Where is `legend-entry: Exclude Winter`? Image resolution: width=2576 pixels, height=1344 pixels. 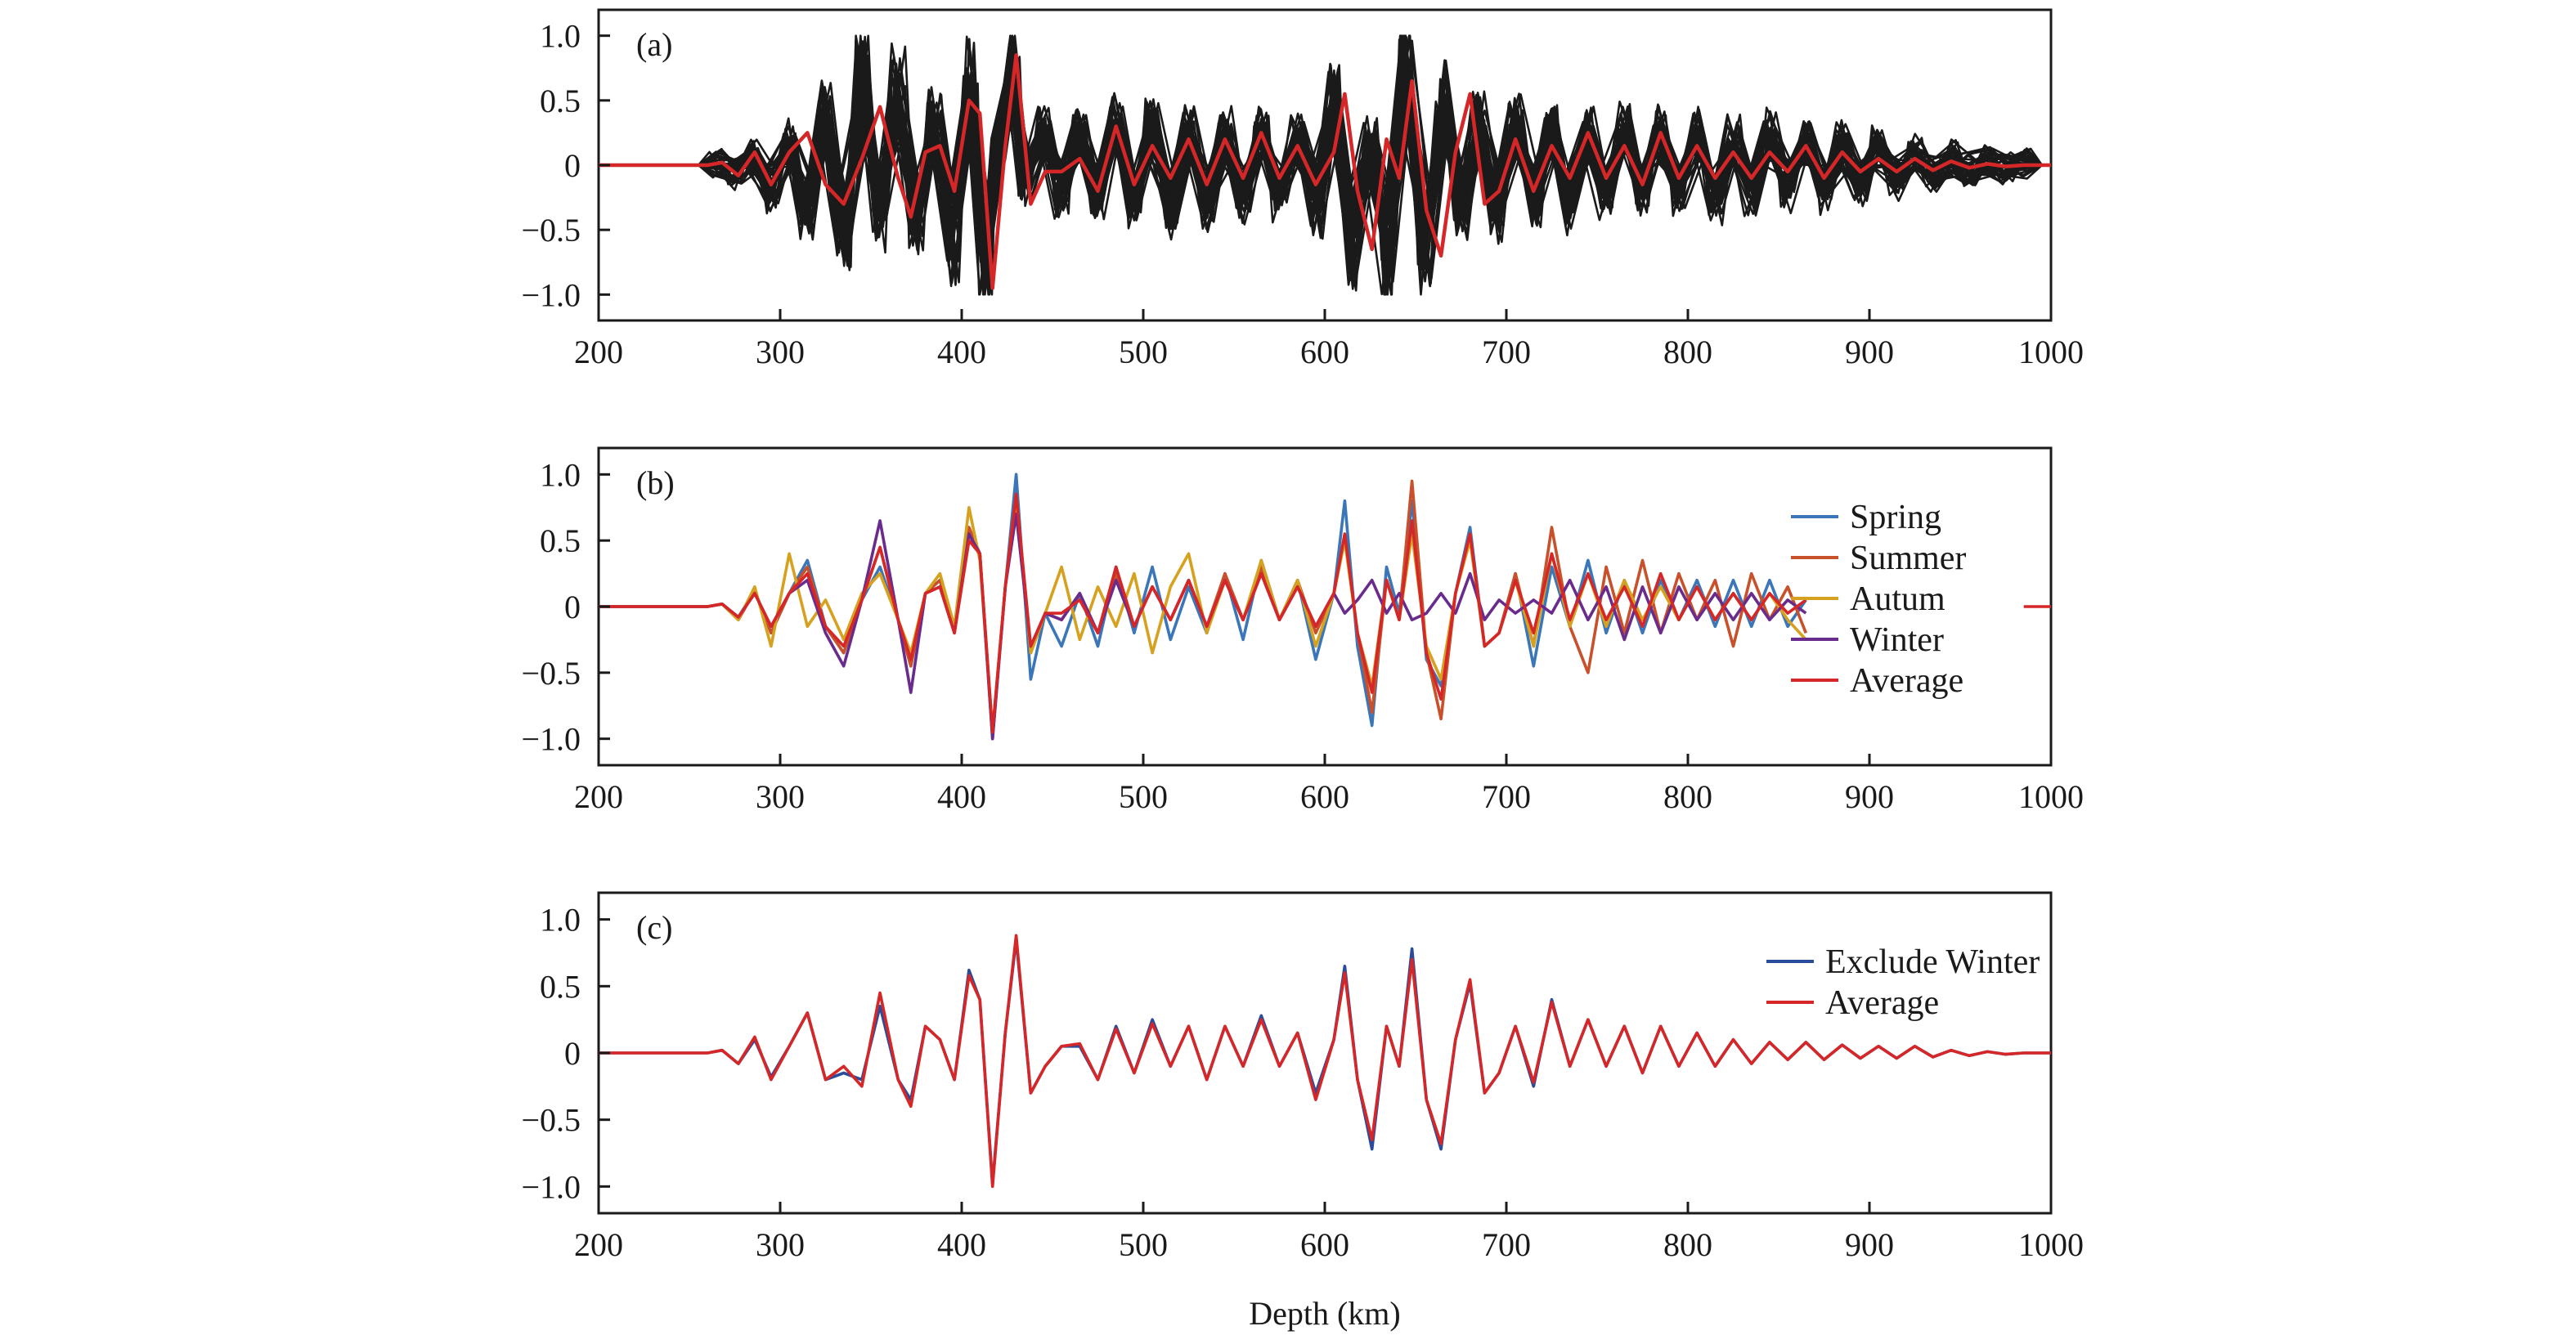 legend-entry: Exclude Winter is located at coordinates (1932, 962).